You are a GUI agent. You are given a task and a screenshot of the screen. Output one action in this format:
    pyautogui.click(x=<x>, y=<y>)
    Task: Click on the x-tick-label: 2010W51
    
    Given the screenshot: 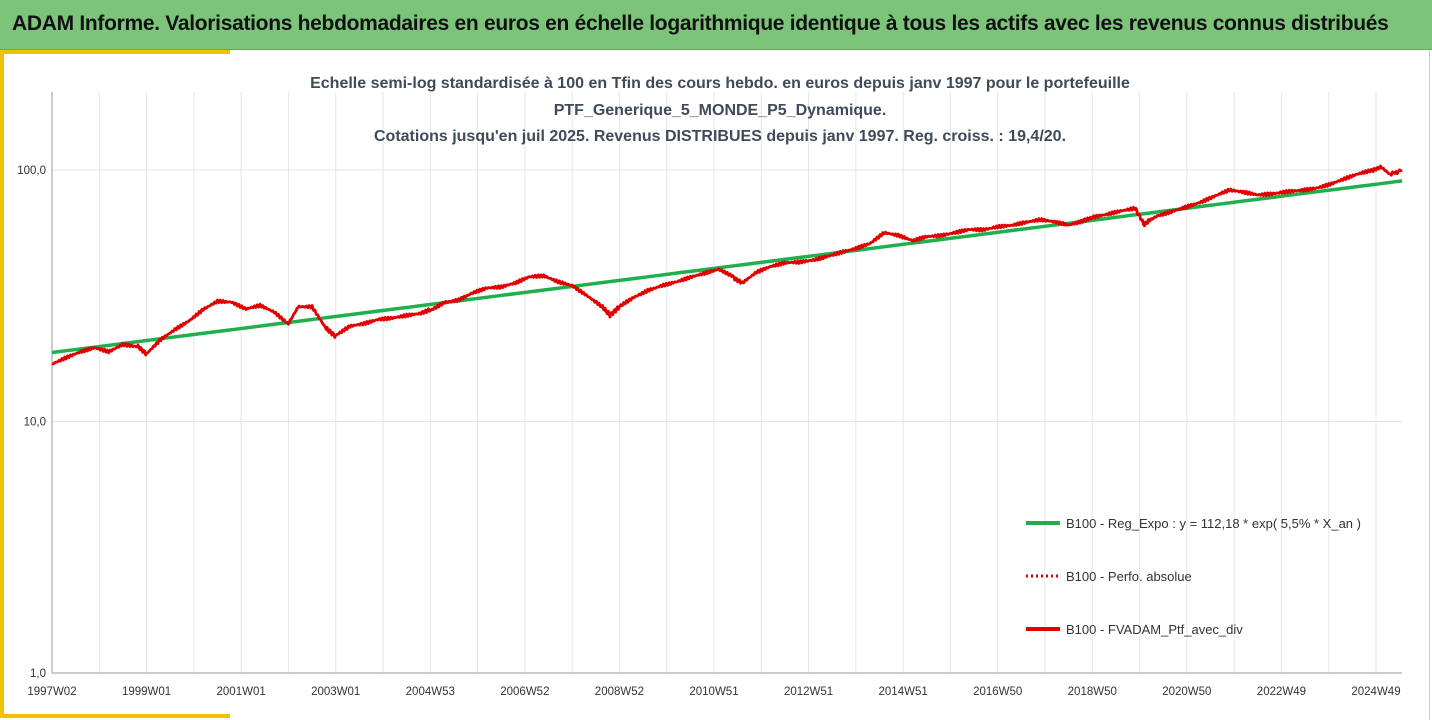 What is the action you would take?
    pyautogui.click(x=713, y=692)
    